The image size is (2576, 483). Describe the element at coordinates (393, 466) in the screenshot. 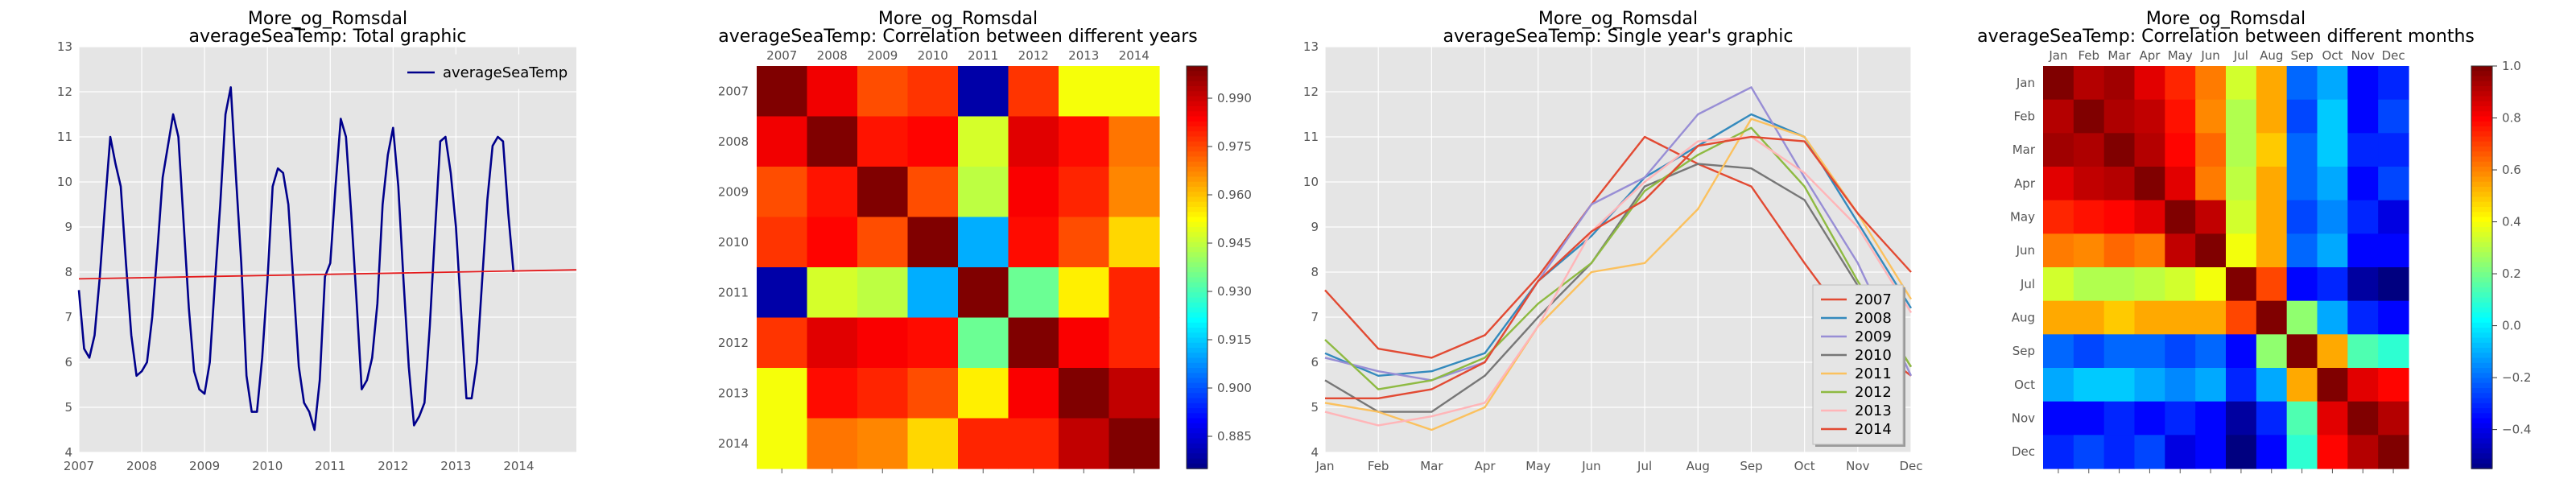

I see `chart1-x-tick-label: 2012` at that location.